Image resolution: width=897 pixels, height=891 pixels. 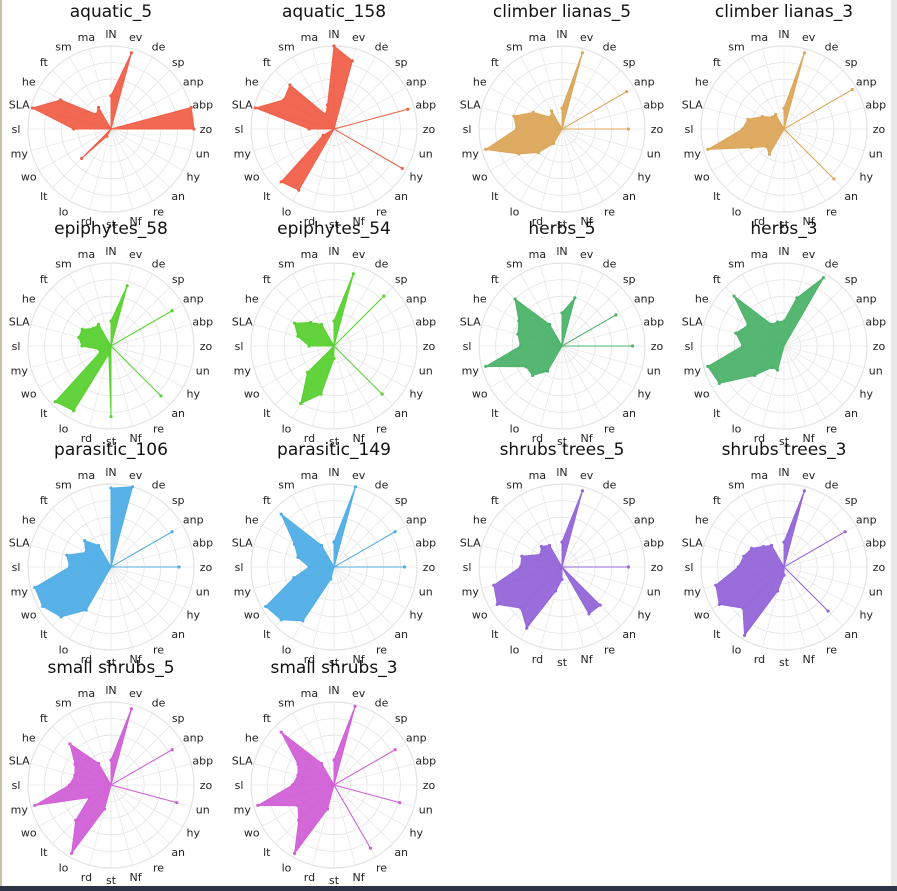 I want to click on axis-label: sl, so click(x=239, y=346).